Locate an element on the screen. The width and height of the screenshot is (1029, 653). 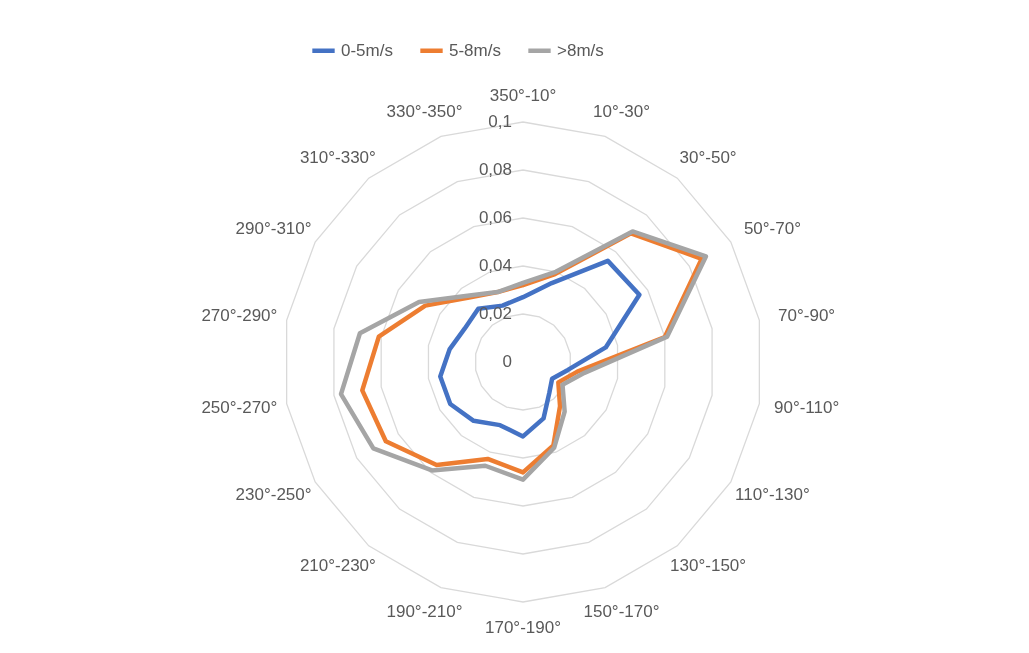
spoke-label: 170°-190° is located at coordinates (523, 628).